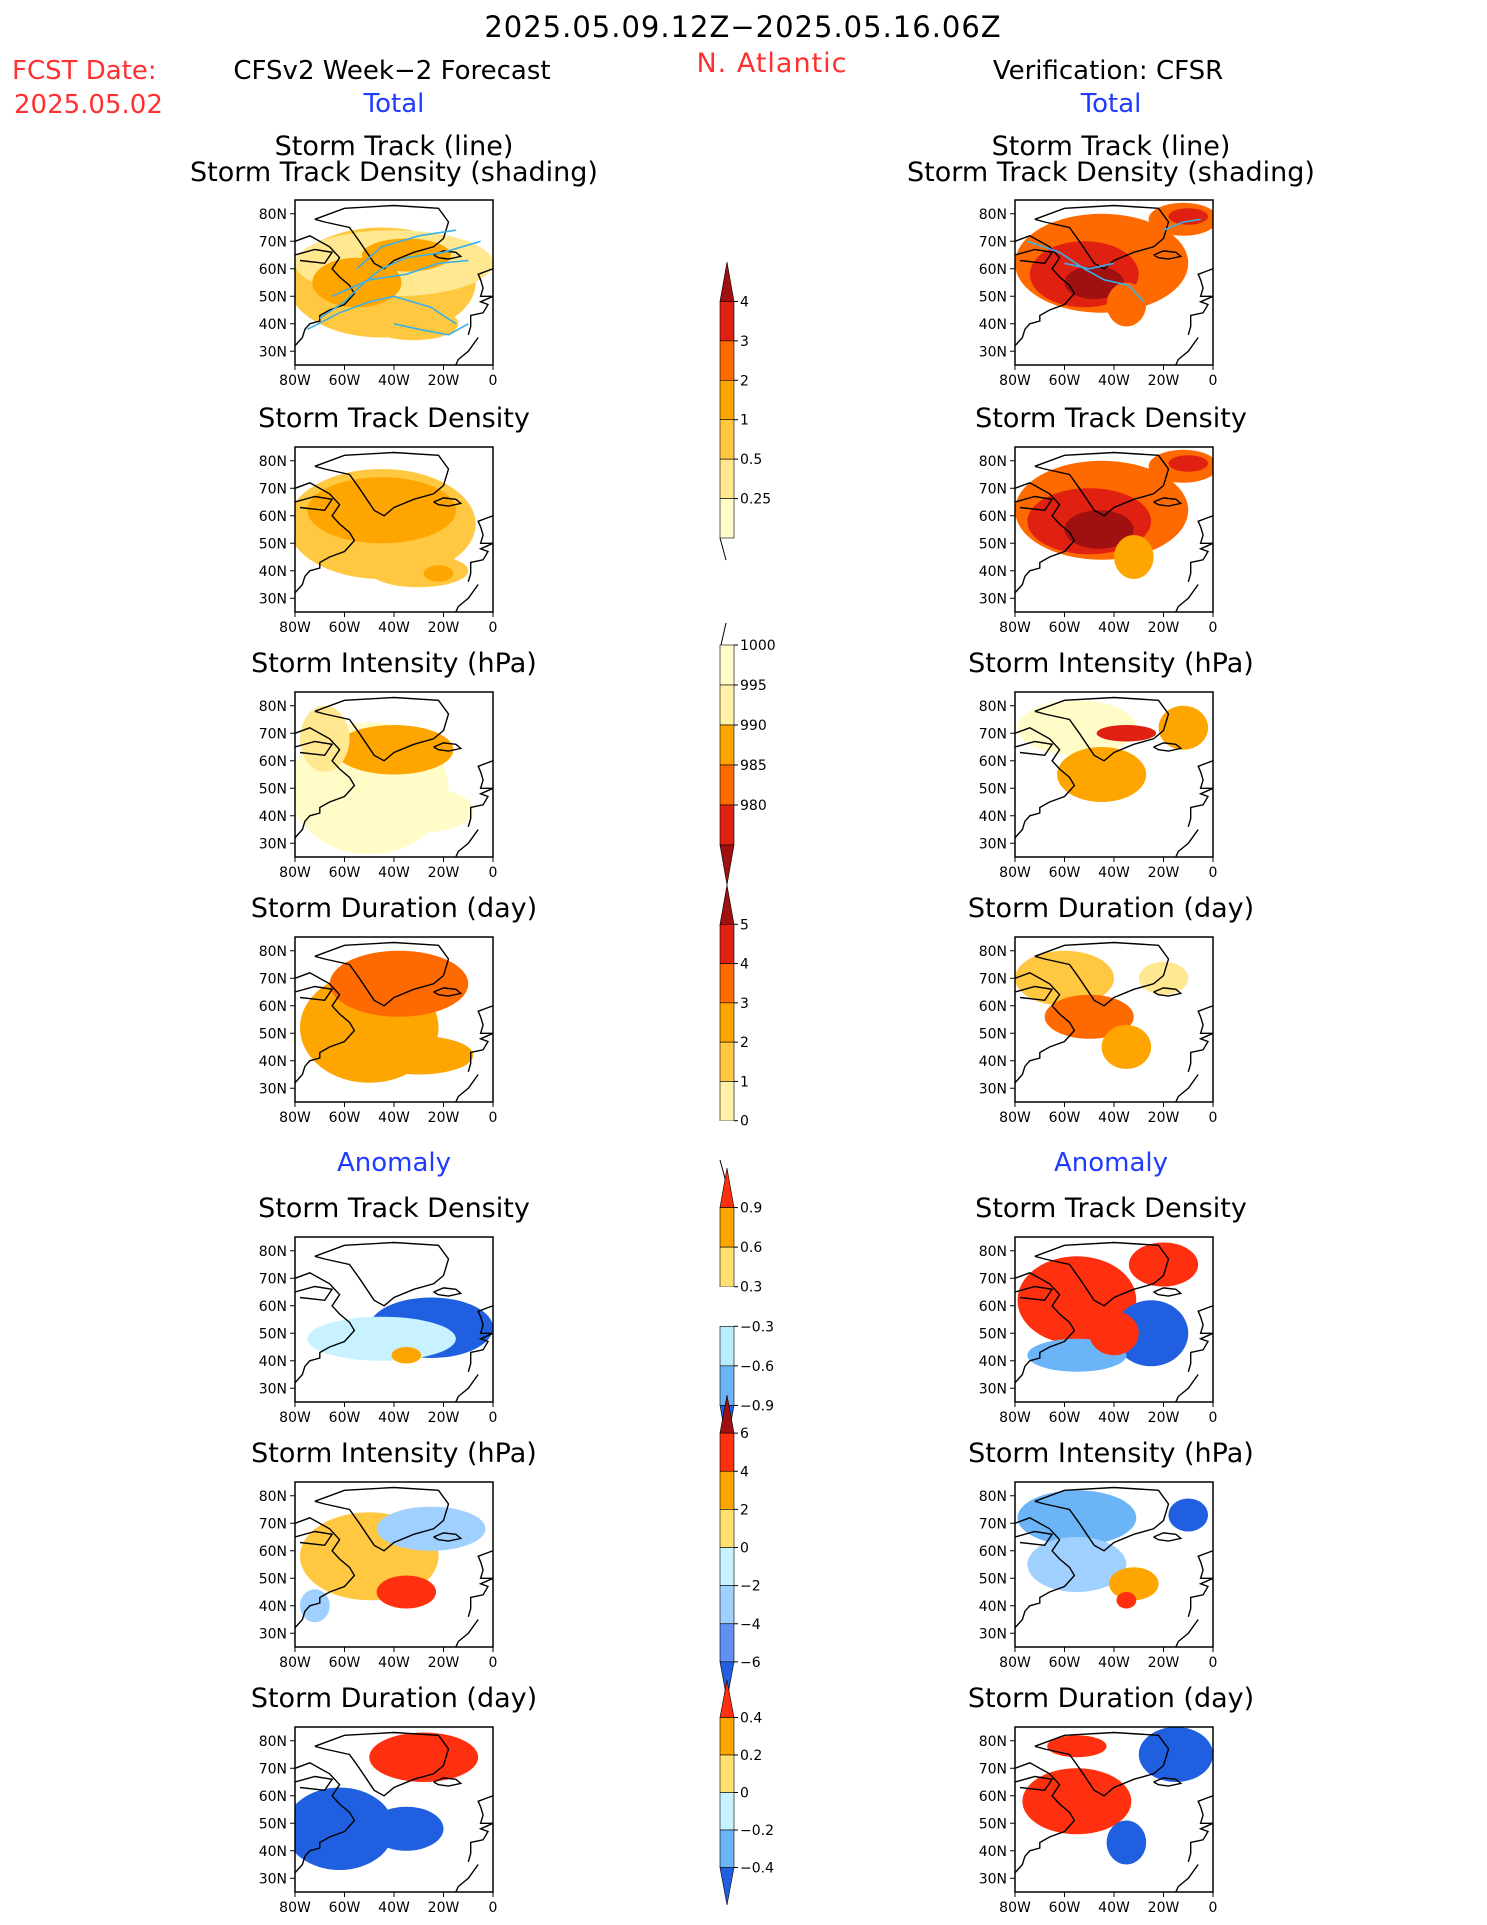 This screenshot has width=1487, height=1925. I want to click on panel-title-l6: Storm Duration (day), so click(394, 1698).